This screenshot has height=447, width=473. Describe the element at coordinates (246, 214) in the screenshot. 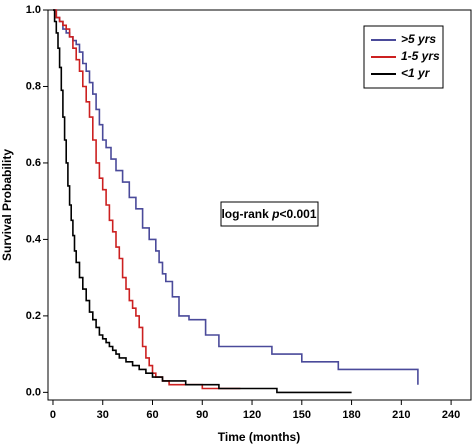

I see `annotation-prefix: log-rank` at that location.